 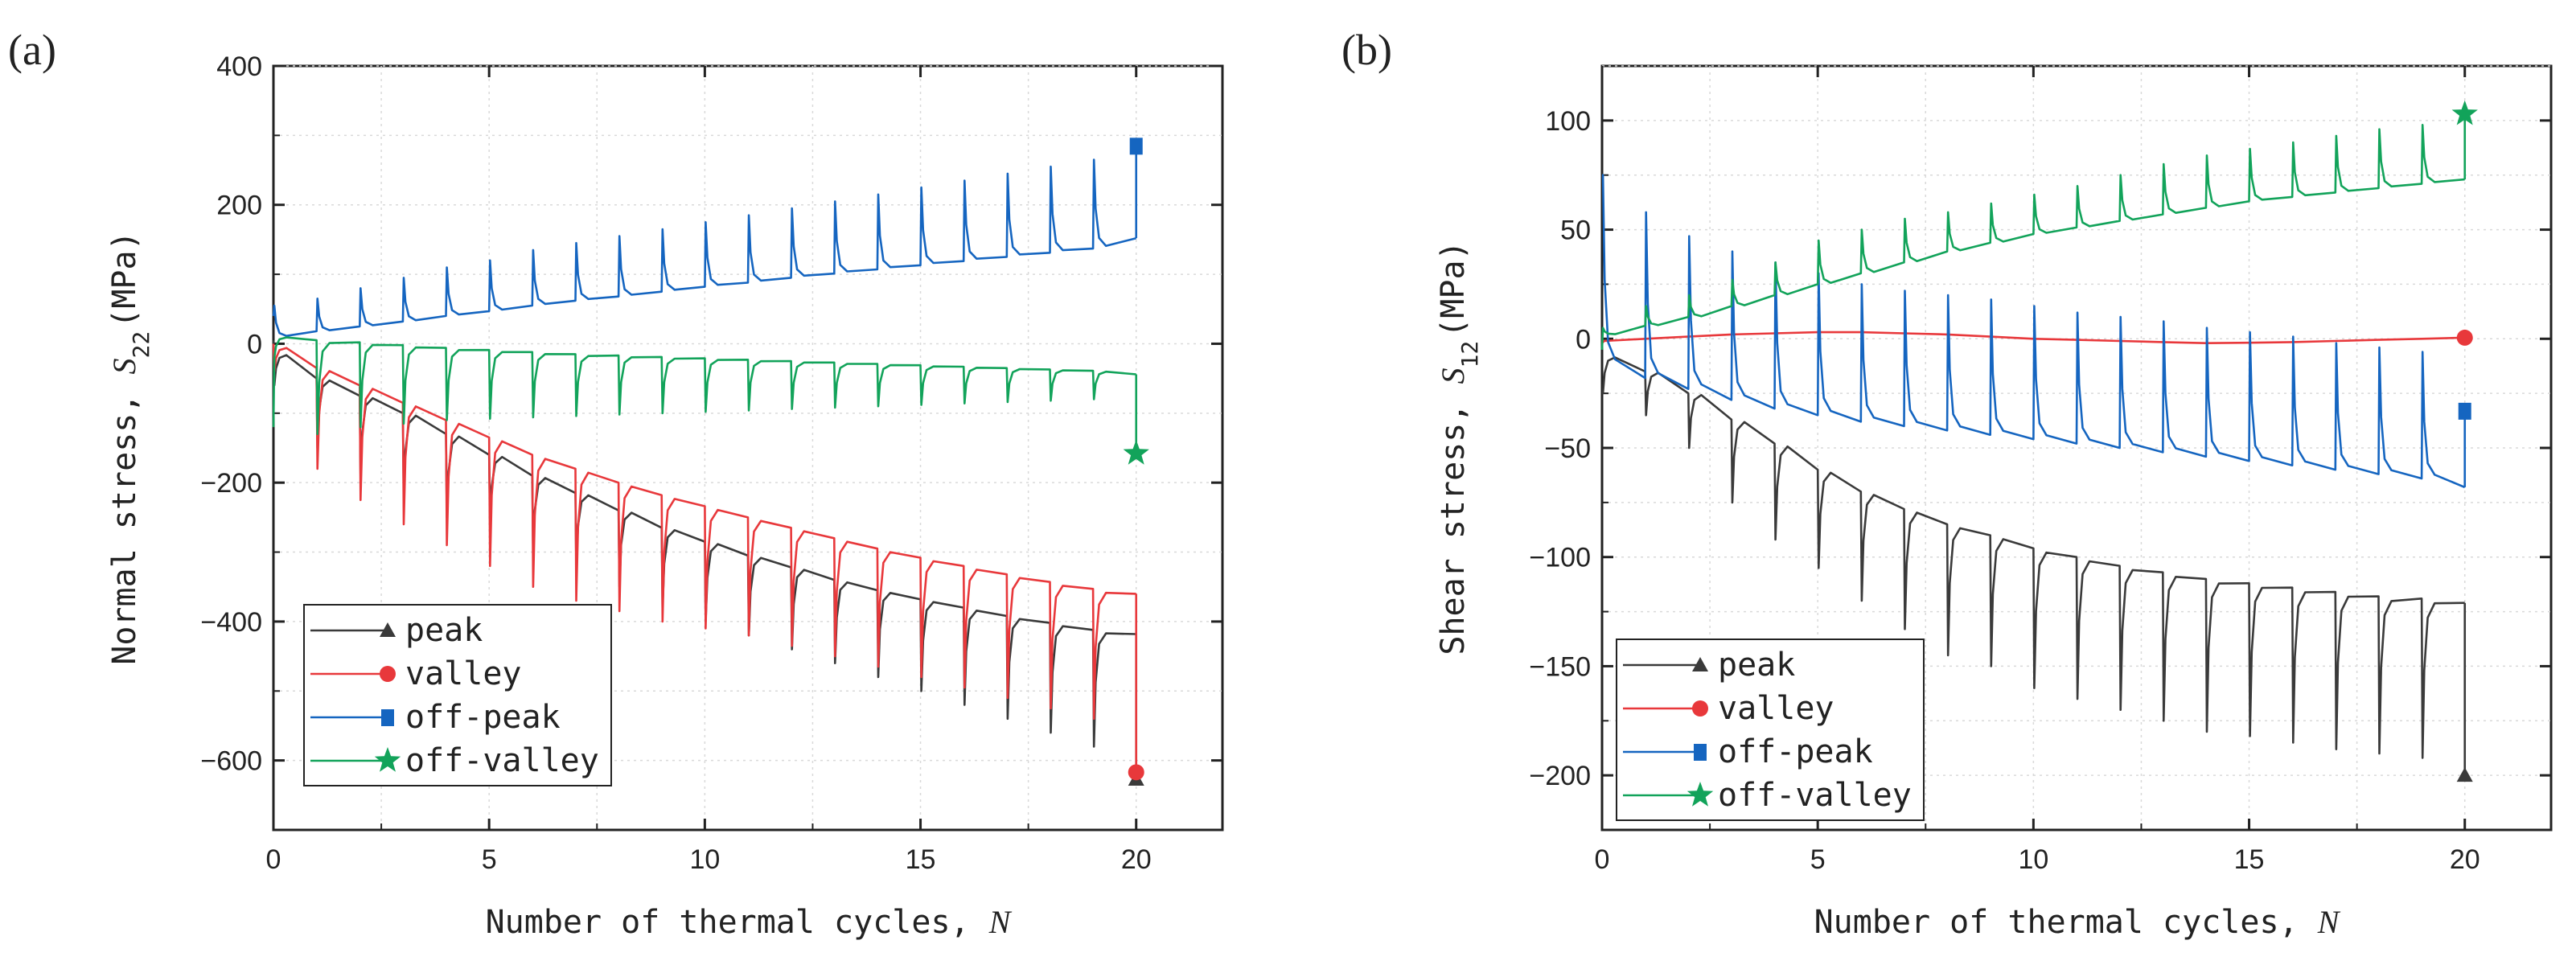 I want to click on legend-b: peak valley off-peak off-valley, so click(x=1770, y=730).